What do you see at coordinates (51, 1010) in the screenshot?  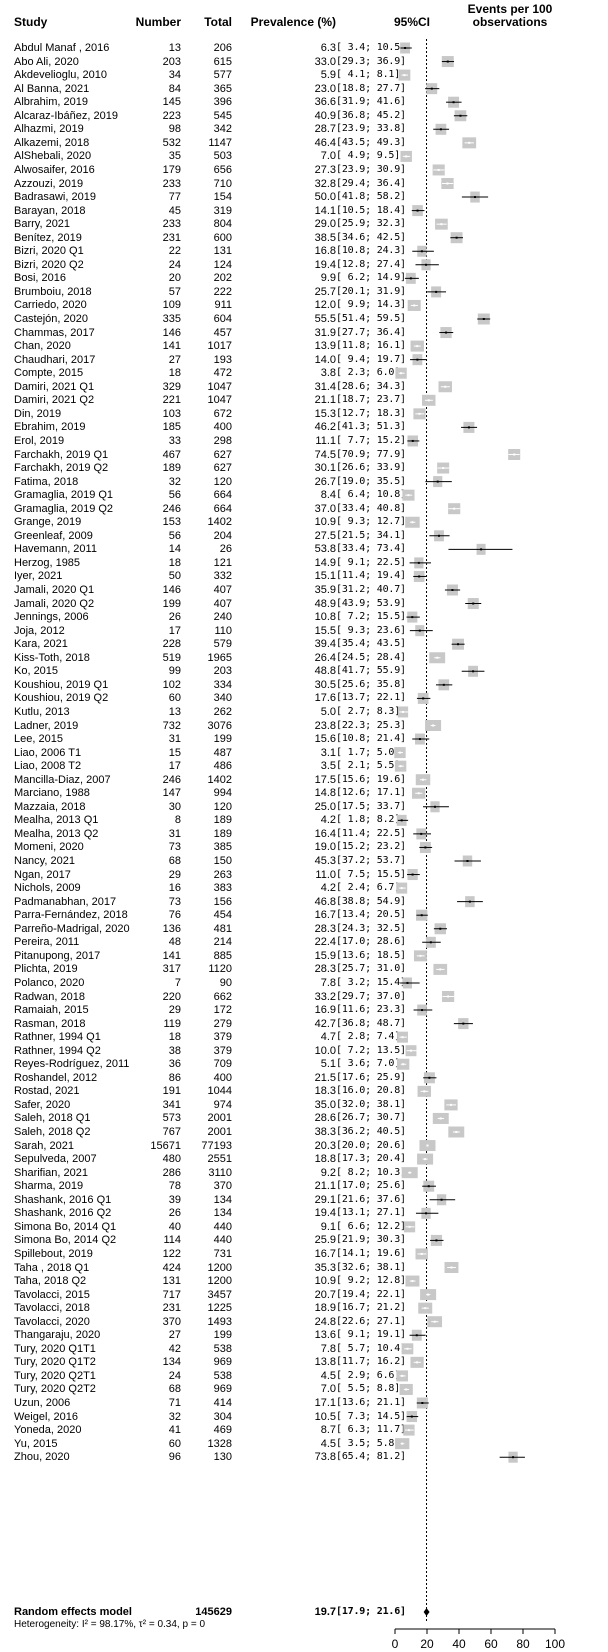 I see `study-name: Ramaiah, 2015` at bounding box center [51, 1010].